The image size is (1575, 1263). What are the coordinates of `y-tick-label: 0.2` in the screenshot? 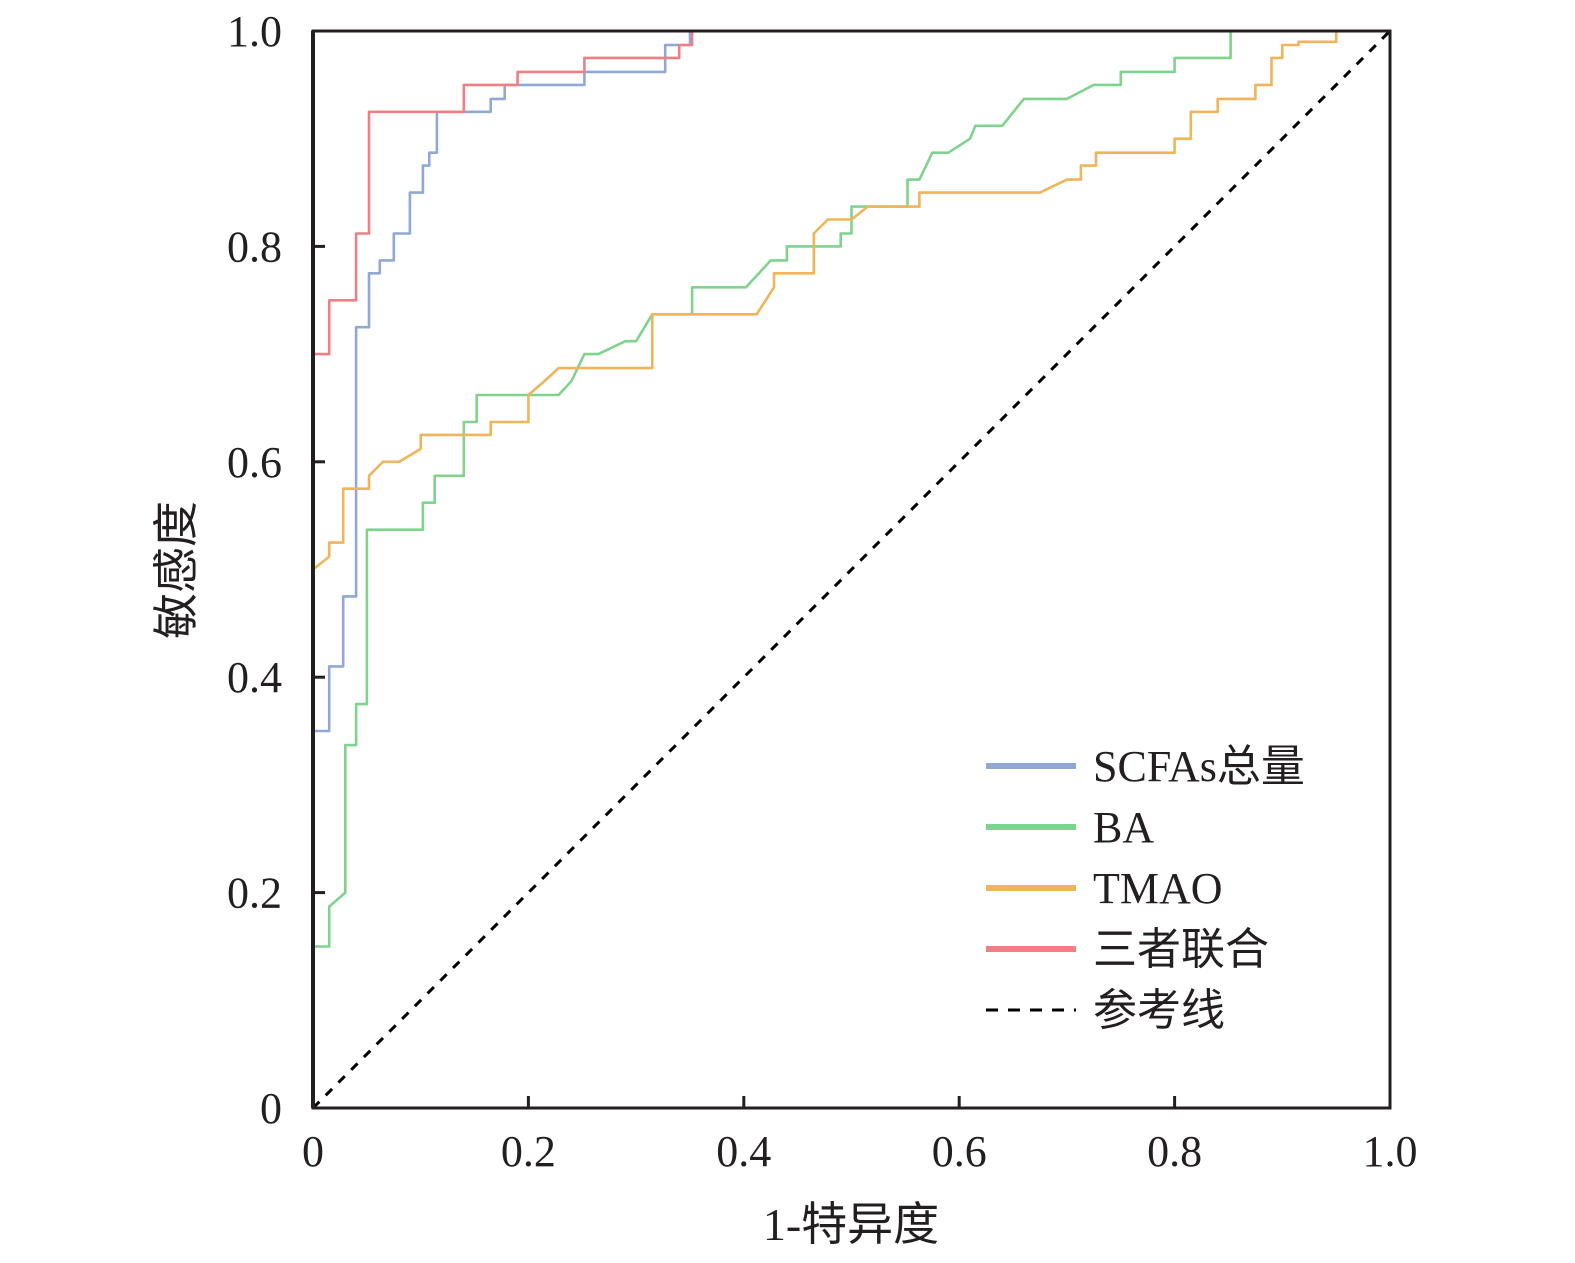 It's located at (254, 893).